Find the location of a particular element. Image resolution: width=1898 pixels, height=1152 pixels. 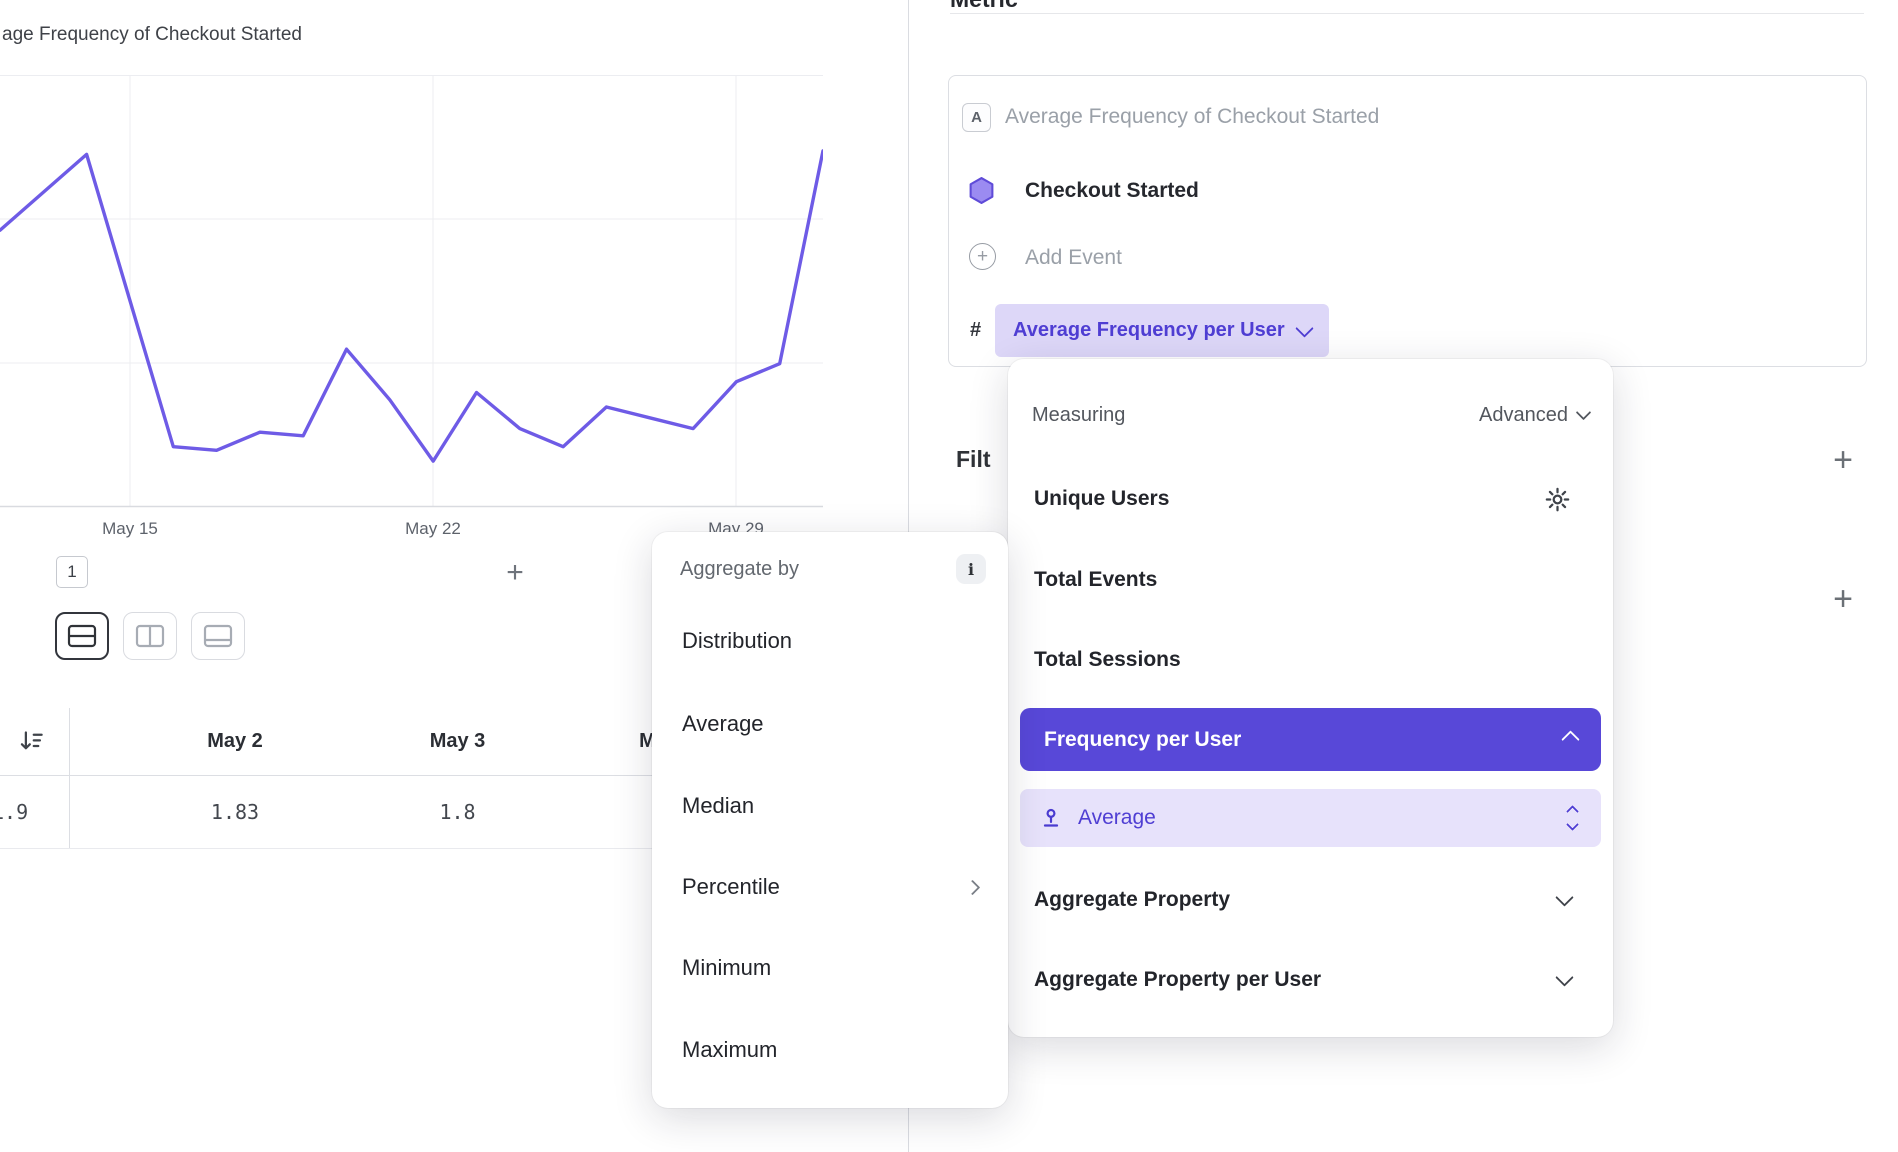

menu-item-frequency-per-user: Frequency per User is located at coordinates (1310, 739).